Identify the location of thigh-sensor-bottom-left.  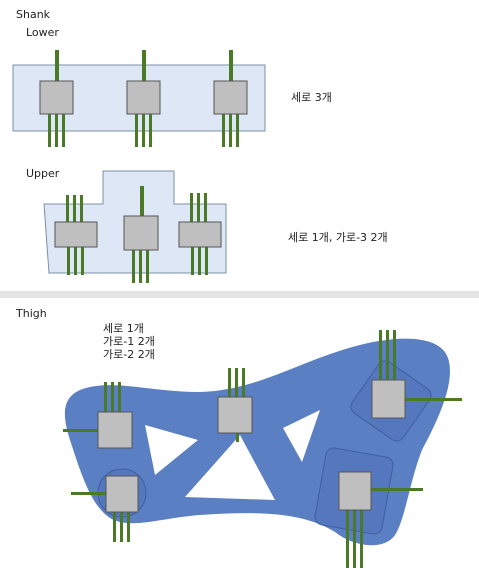
(105, 508).